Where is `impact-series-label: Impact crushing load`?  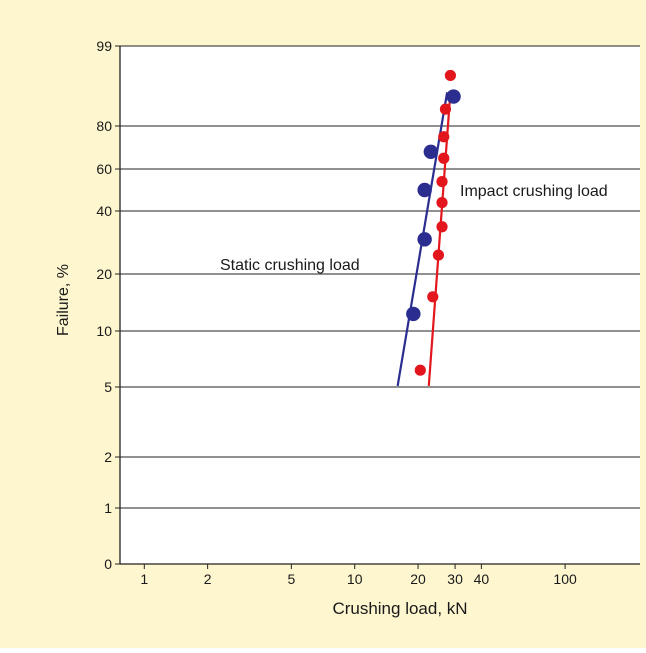
impact-series-label: Impact crushing load is located at coordinates (534, 191).